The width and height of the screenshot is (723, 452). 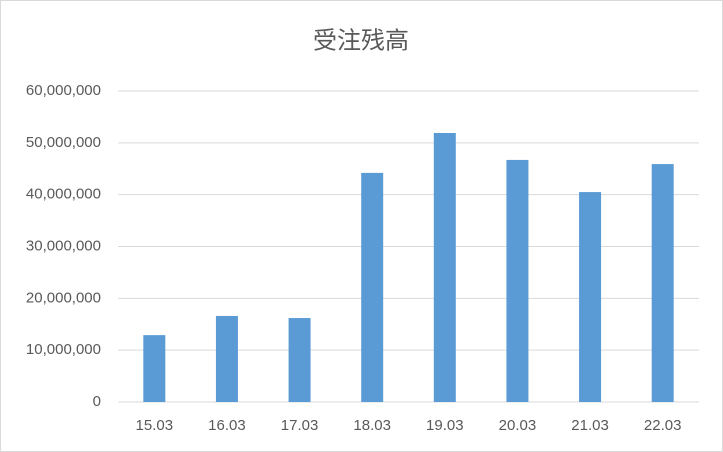 I want to click on y-tick-label: 30,000,000, so click(x=63, y=245).